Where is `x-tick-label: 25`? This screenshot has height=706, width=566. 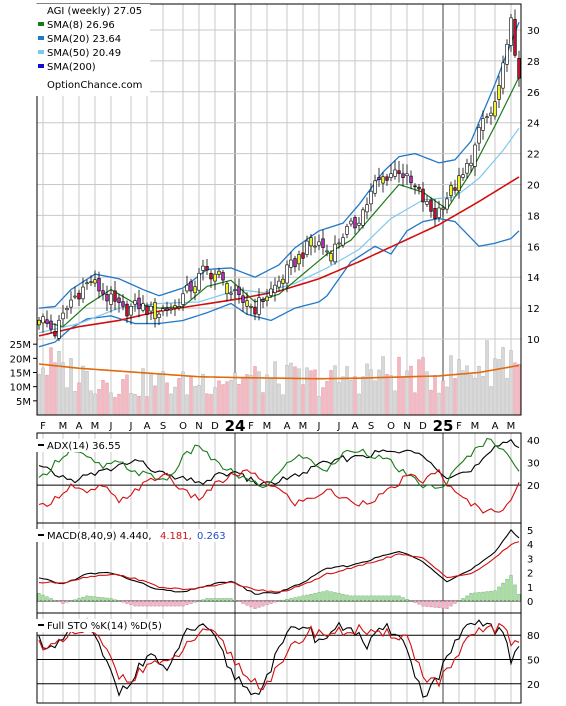
x-tick-label: 25 is located at coordinates (443, 426).